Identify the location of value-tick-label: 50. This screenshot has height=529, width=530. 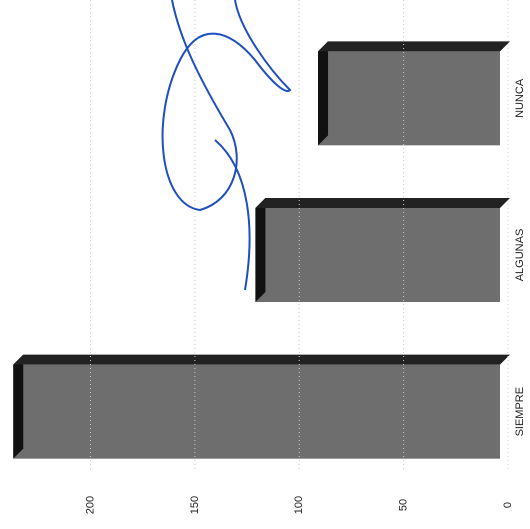
(404, 505).